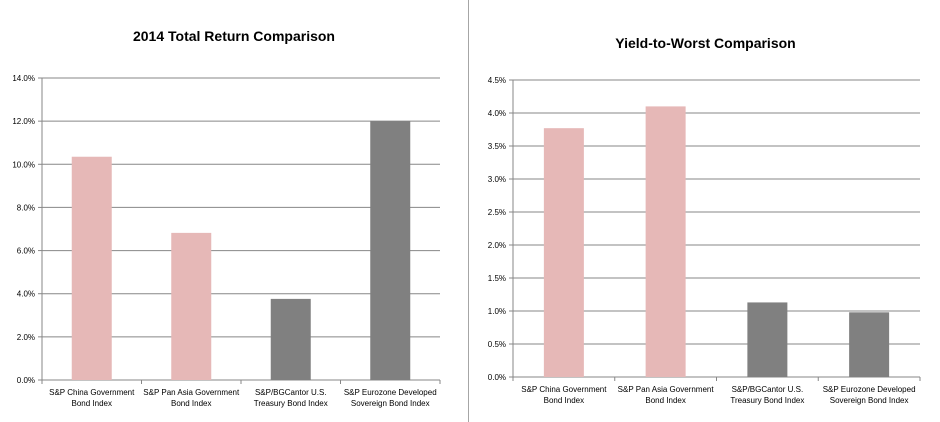 The width and height of the screenshot is (940, 422). What do you see at coordinates (705, 43) in the screenshot?
I see `chart-title: Yield-to-Worst Comparison` at bounding box center [705, 43].